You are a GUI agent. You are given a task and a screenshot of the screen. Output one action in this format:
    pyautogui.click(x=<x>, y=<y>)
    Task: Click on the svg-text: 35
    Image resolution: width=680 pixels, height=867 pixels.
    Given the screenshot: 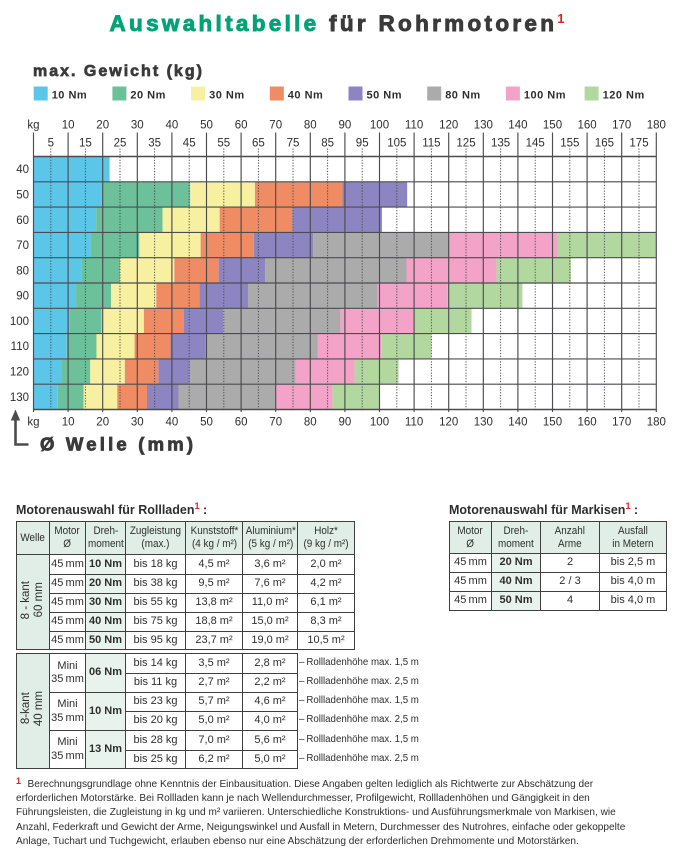 What is the action you would take?
    pyautogui.click(x=154, y=144)
    